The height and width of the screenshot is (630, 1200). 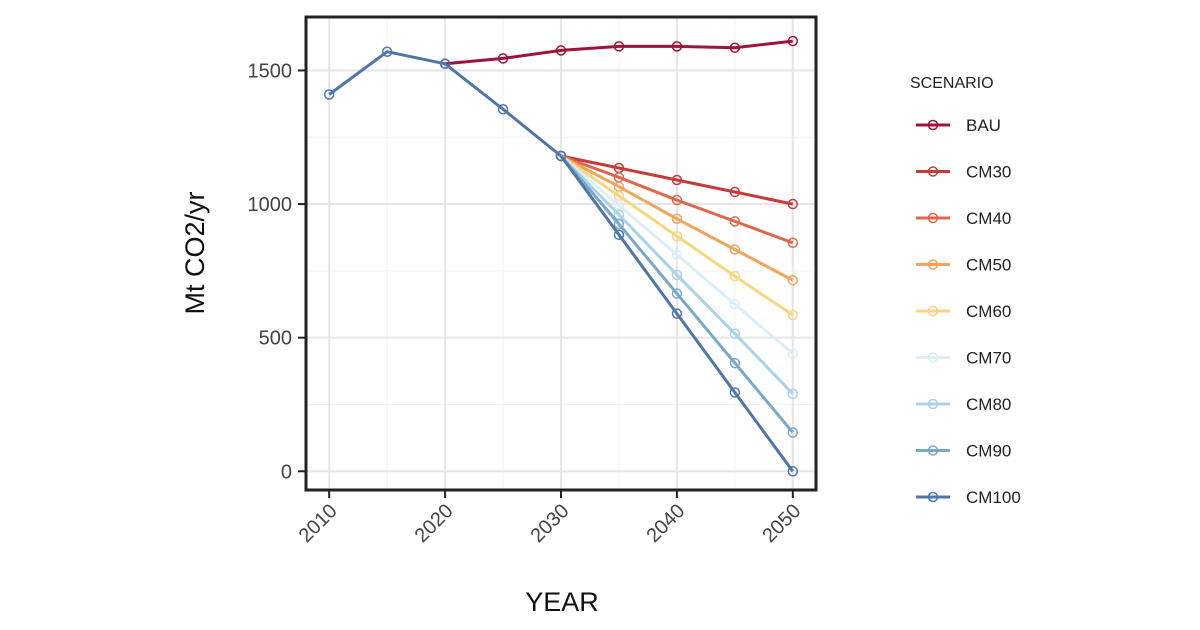 What do you see at coordinates (562, 602) in the screenshot?
I see `x-axis-title: YEAR` at bounding box center [562, 602].